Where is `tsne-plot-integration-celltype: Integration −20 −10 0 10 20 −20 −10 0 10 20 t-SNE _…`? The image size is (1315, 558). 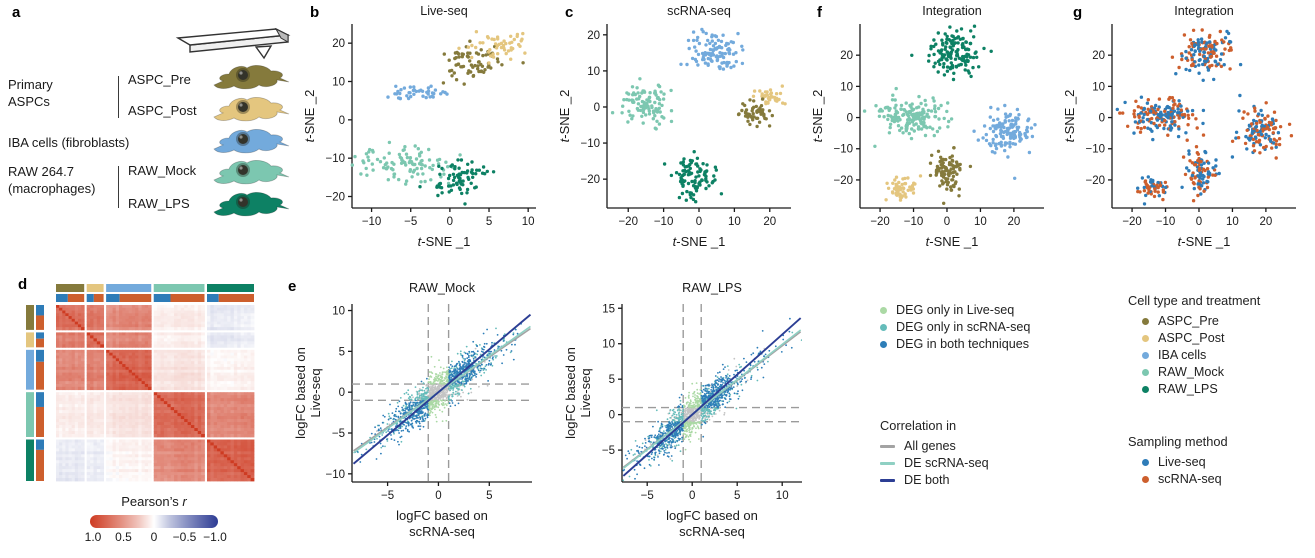 tsne-plot-integration-celltype: Integration −20 −10 0 10 20 −20 −10 0 10 20 t-SNE _… is located at coordinates (935, 135).